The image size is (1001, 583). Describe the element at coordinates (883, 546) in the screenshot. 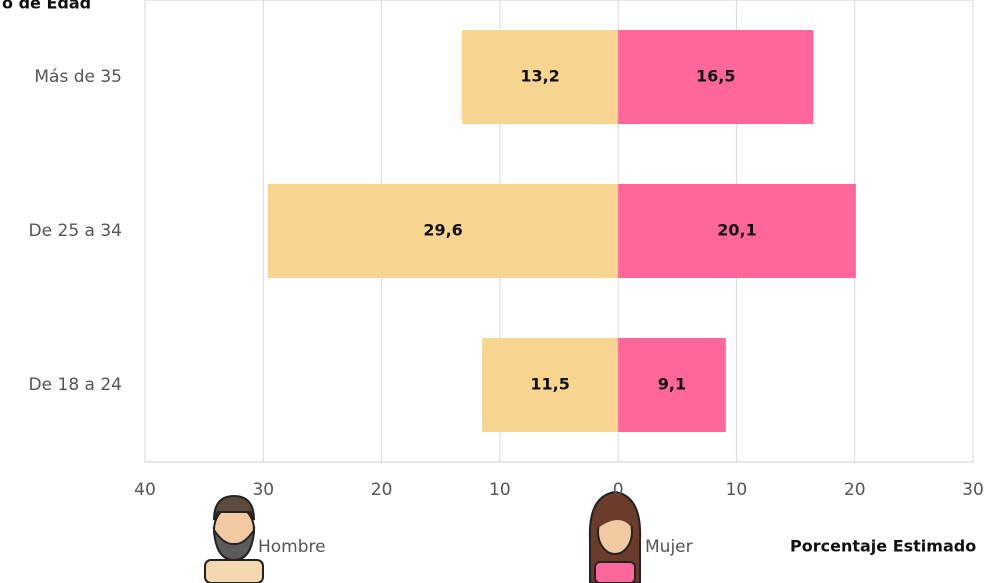

I see `x-axis-label: Porcentaje Estimado` at that location.